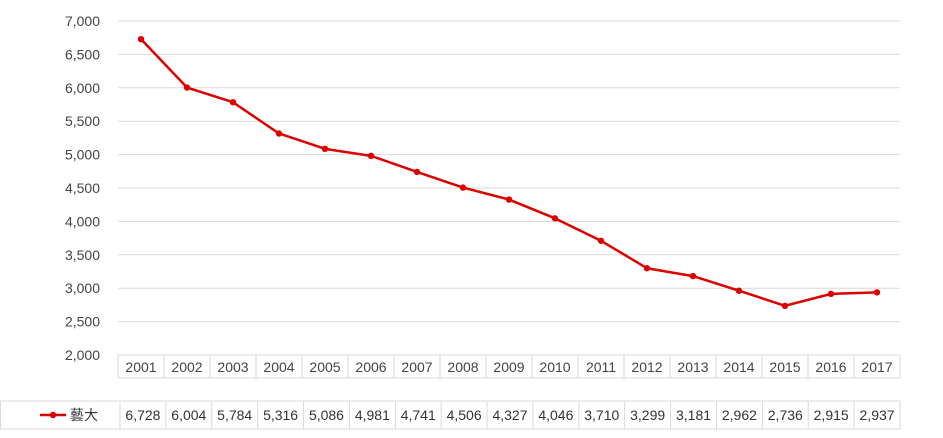 The width and height of the screenshot is (943, 438). Describe the element at coordinates (234, 415) in the screenshot. I see `data-table-value: 5,784` at that location.